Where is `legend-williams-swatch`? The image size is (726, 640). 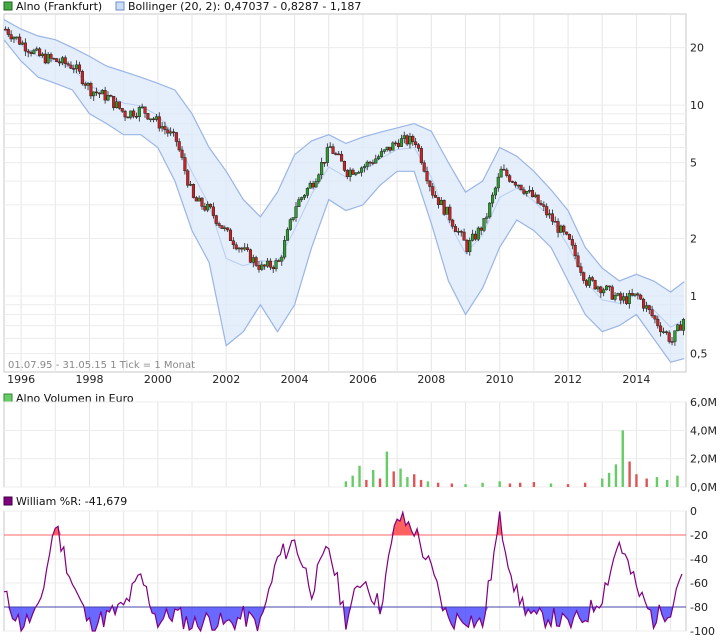
legend-williams-swatch is located at coordinates (8, 501).